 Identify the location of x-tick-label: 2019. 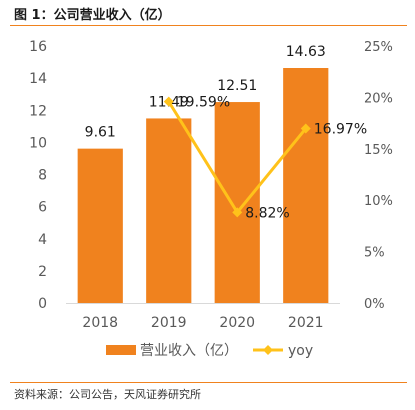
(169, 323).